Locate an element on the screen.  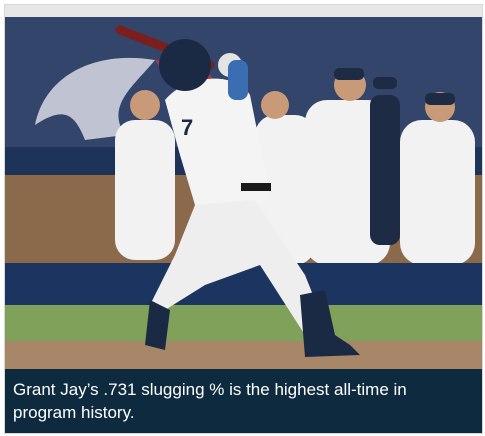
grass is located at coordinates (243, 323).